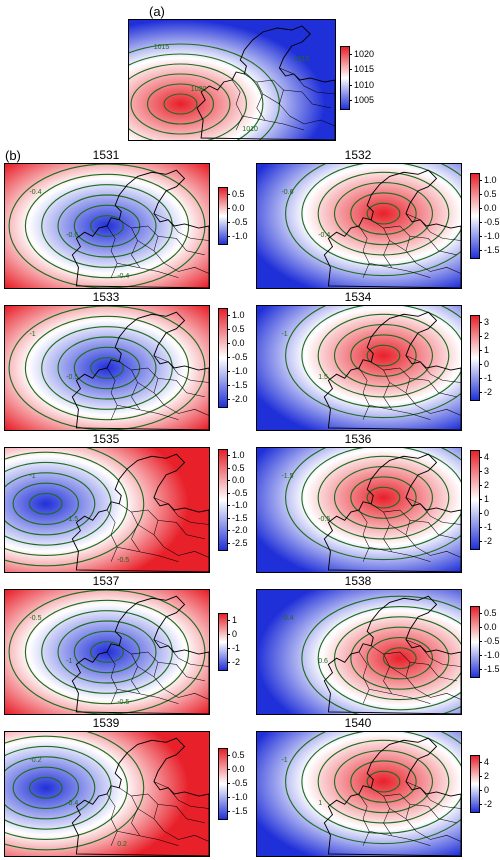 This screenshot has height=860, width=500. I want to click on contour-label: 1, so click(320, 804).